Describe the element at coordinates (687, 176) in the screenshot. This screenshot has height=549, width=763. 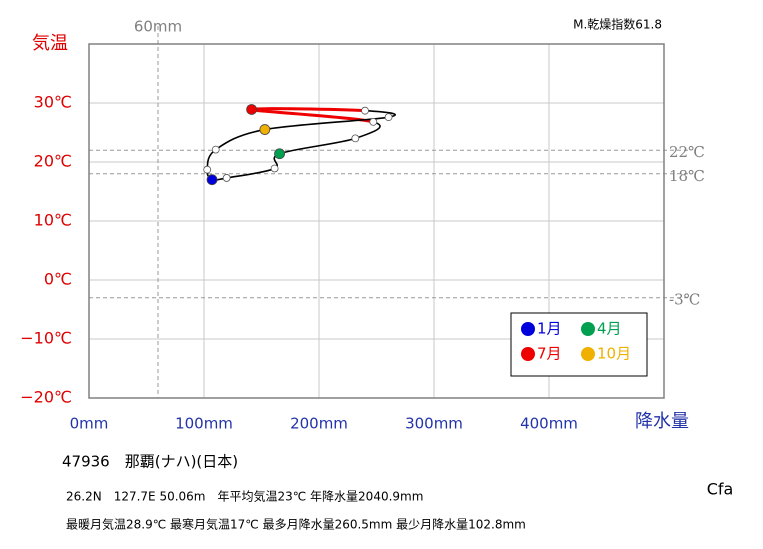
I see `reference-label: 18℃` at that location.